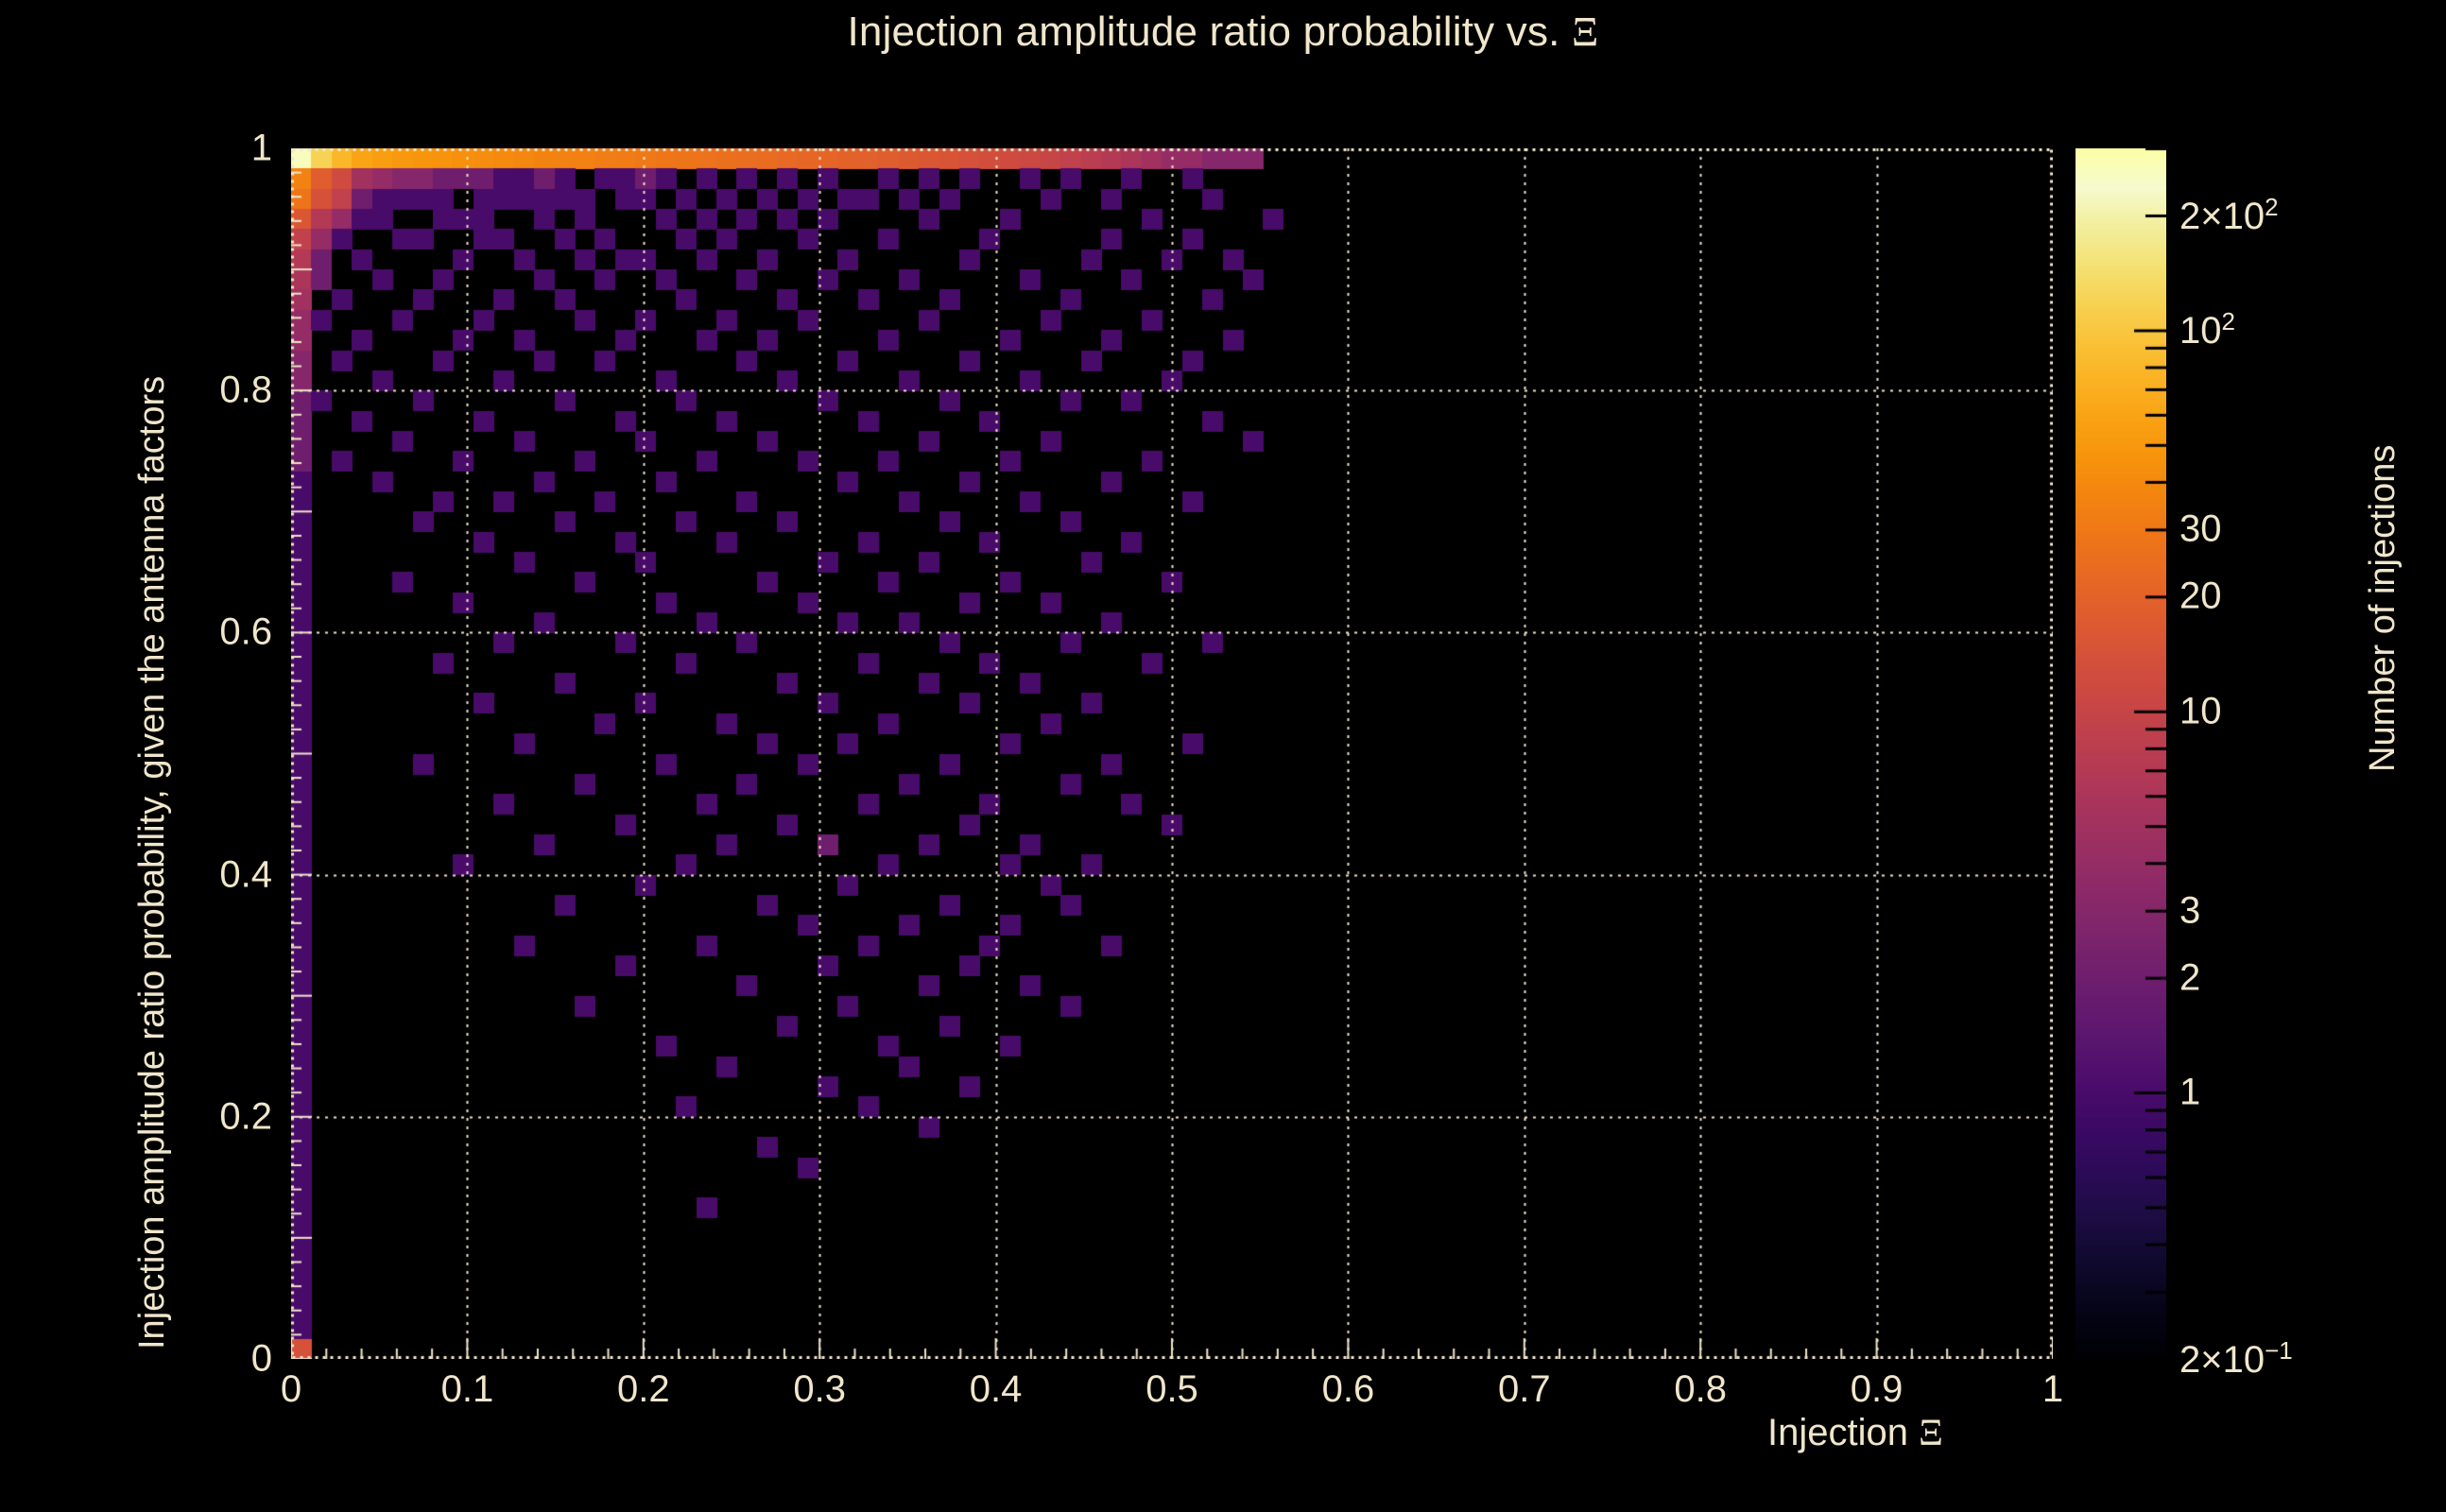  What do you see at coordinates (2200, 528) in the screenshot?
I see `colorbar-tick-label: 30` at bounding box center [2200, 528].